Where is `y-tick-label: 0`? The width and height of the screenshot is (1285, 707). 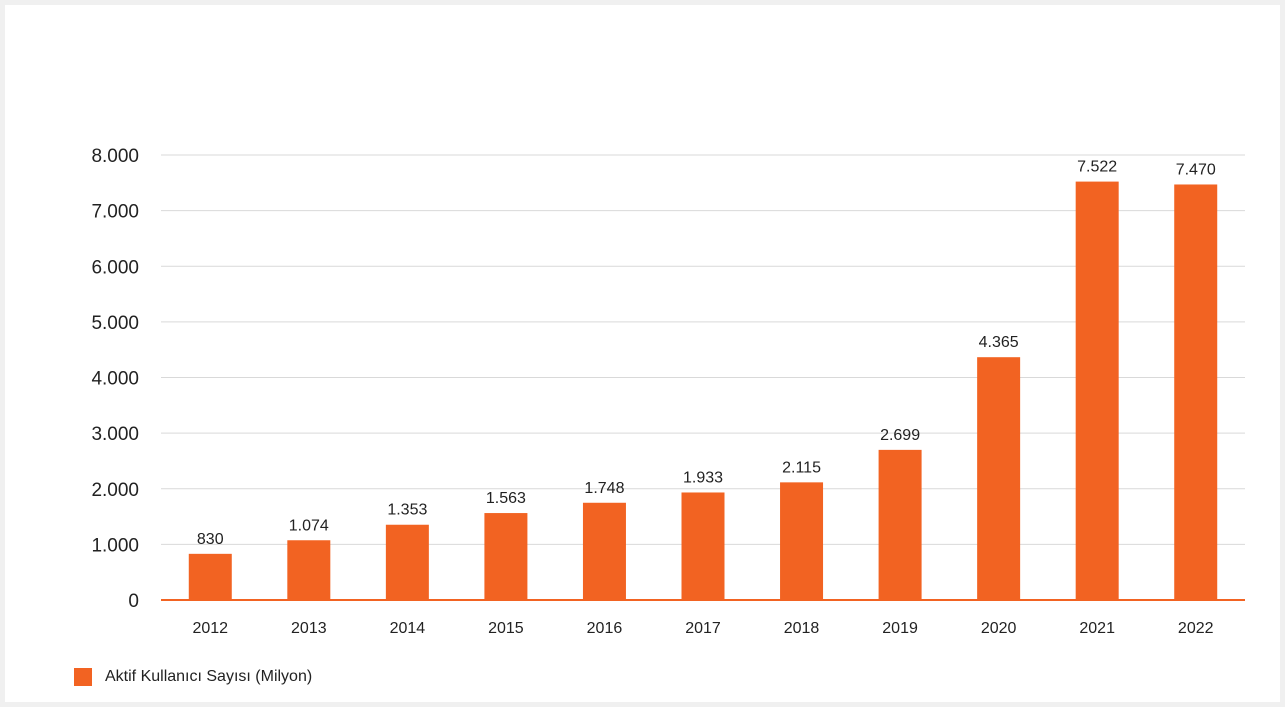
y-tick-label: 0 is located at coordinates (133, 601).